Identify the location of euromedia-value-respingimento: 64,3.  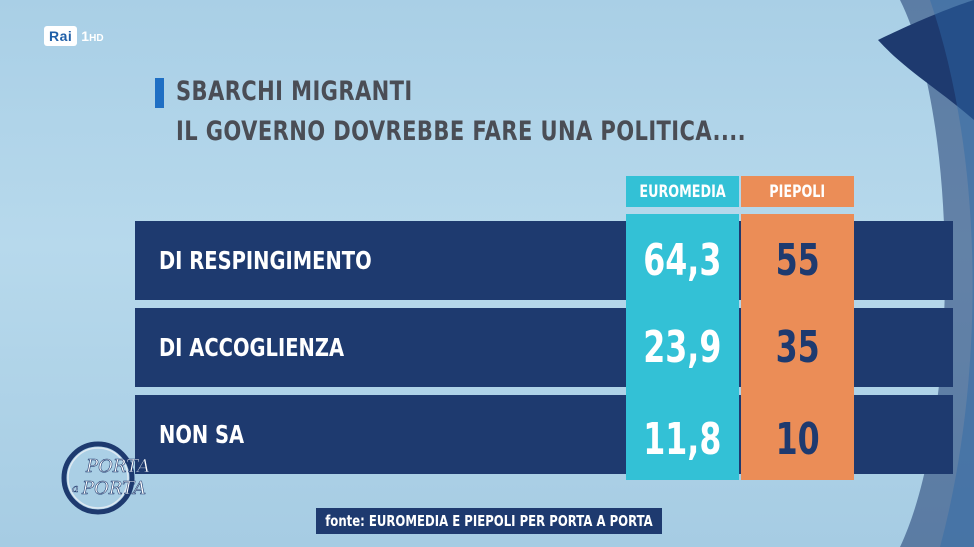
(682, 260).